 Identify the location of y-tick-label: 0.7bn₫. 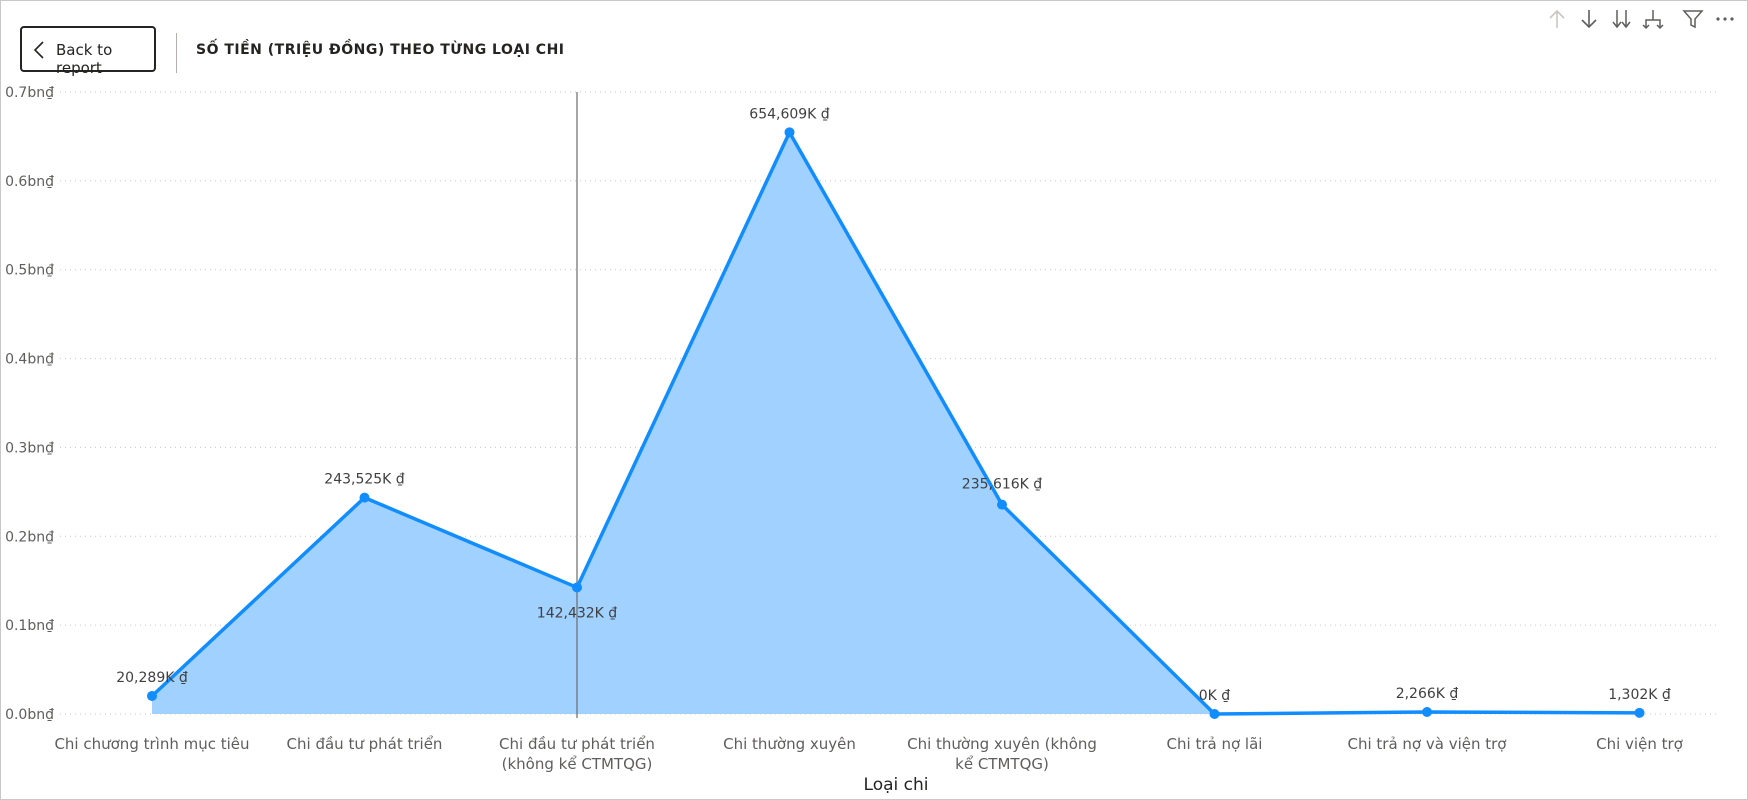
(29, 93).